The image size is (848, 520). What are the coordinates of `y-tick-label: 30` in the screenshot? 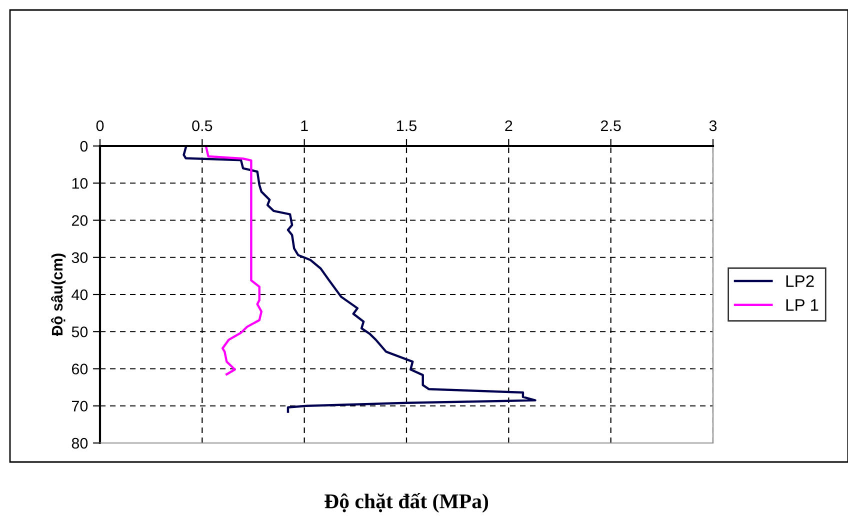 It's located at (80, 258).